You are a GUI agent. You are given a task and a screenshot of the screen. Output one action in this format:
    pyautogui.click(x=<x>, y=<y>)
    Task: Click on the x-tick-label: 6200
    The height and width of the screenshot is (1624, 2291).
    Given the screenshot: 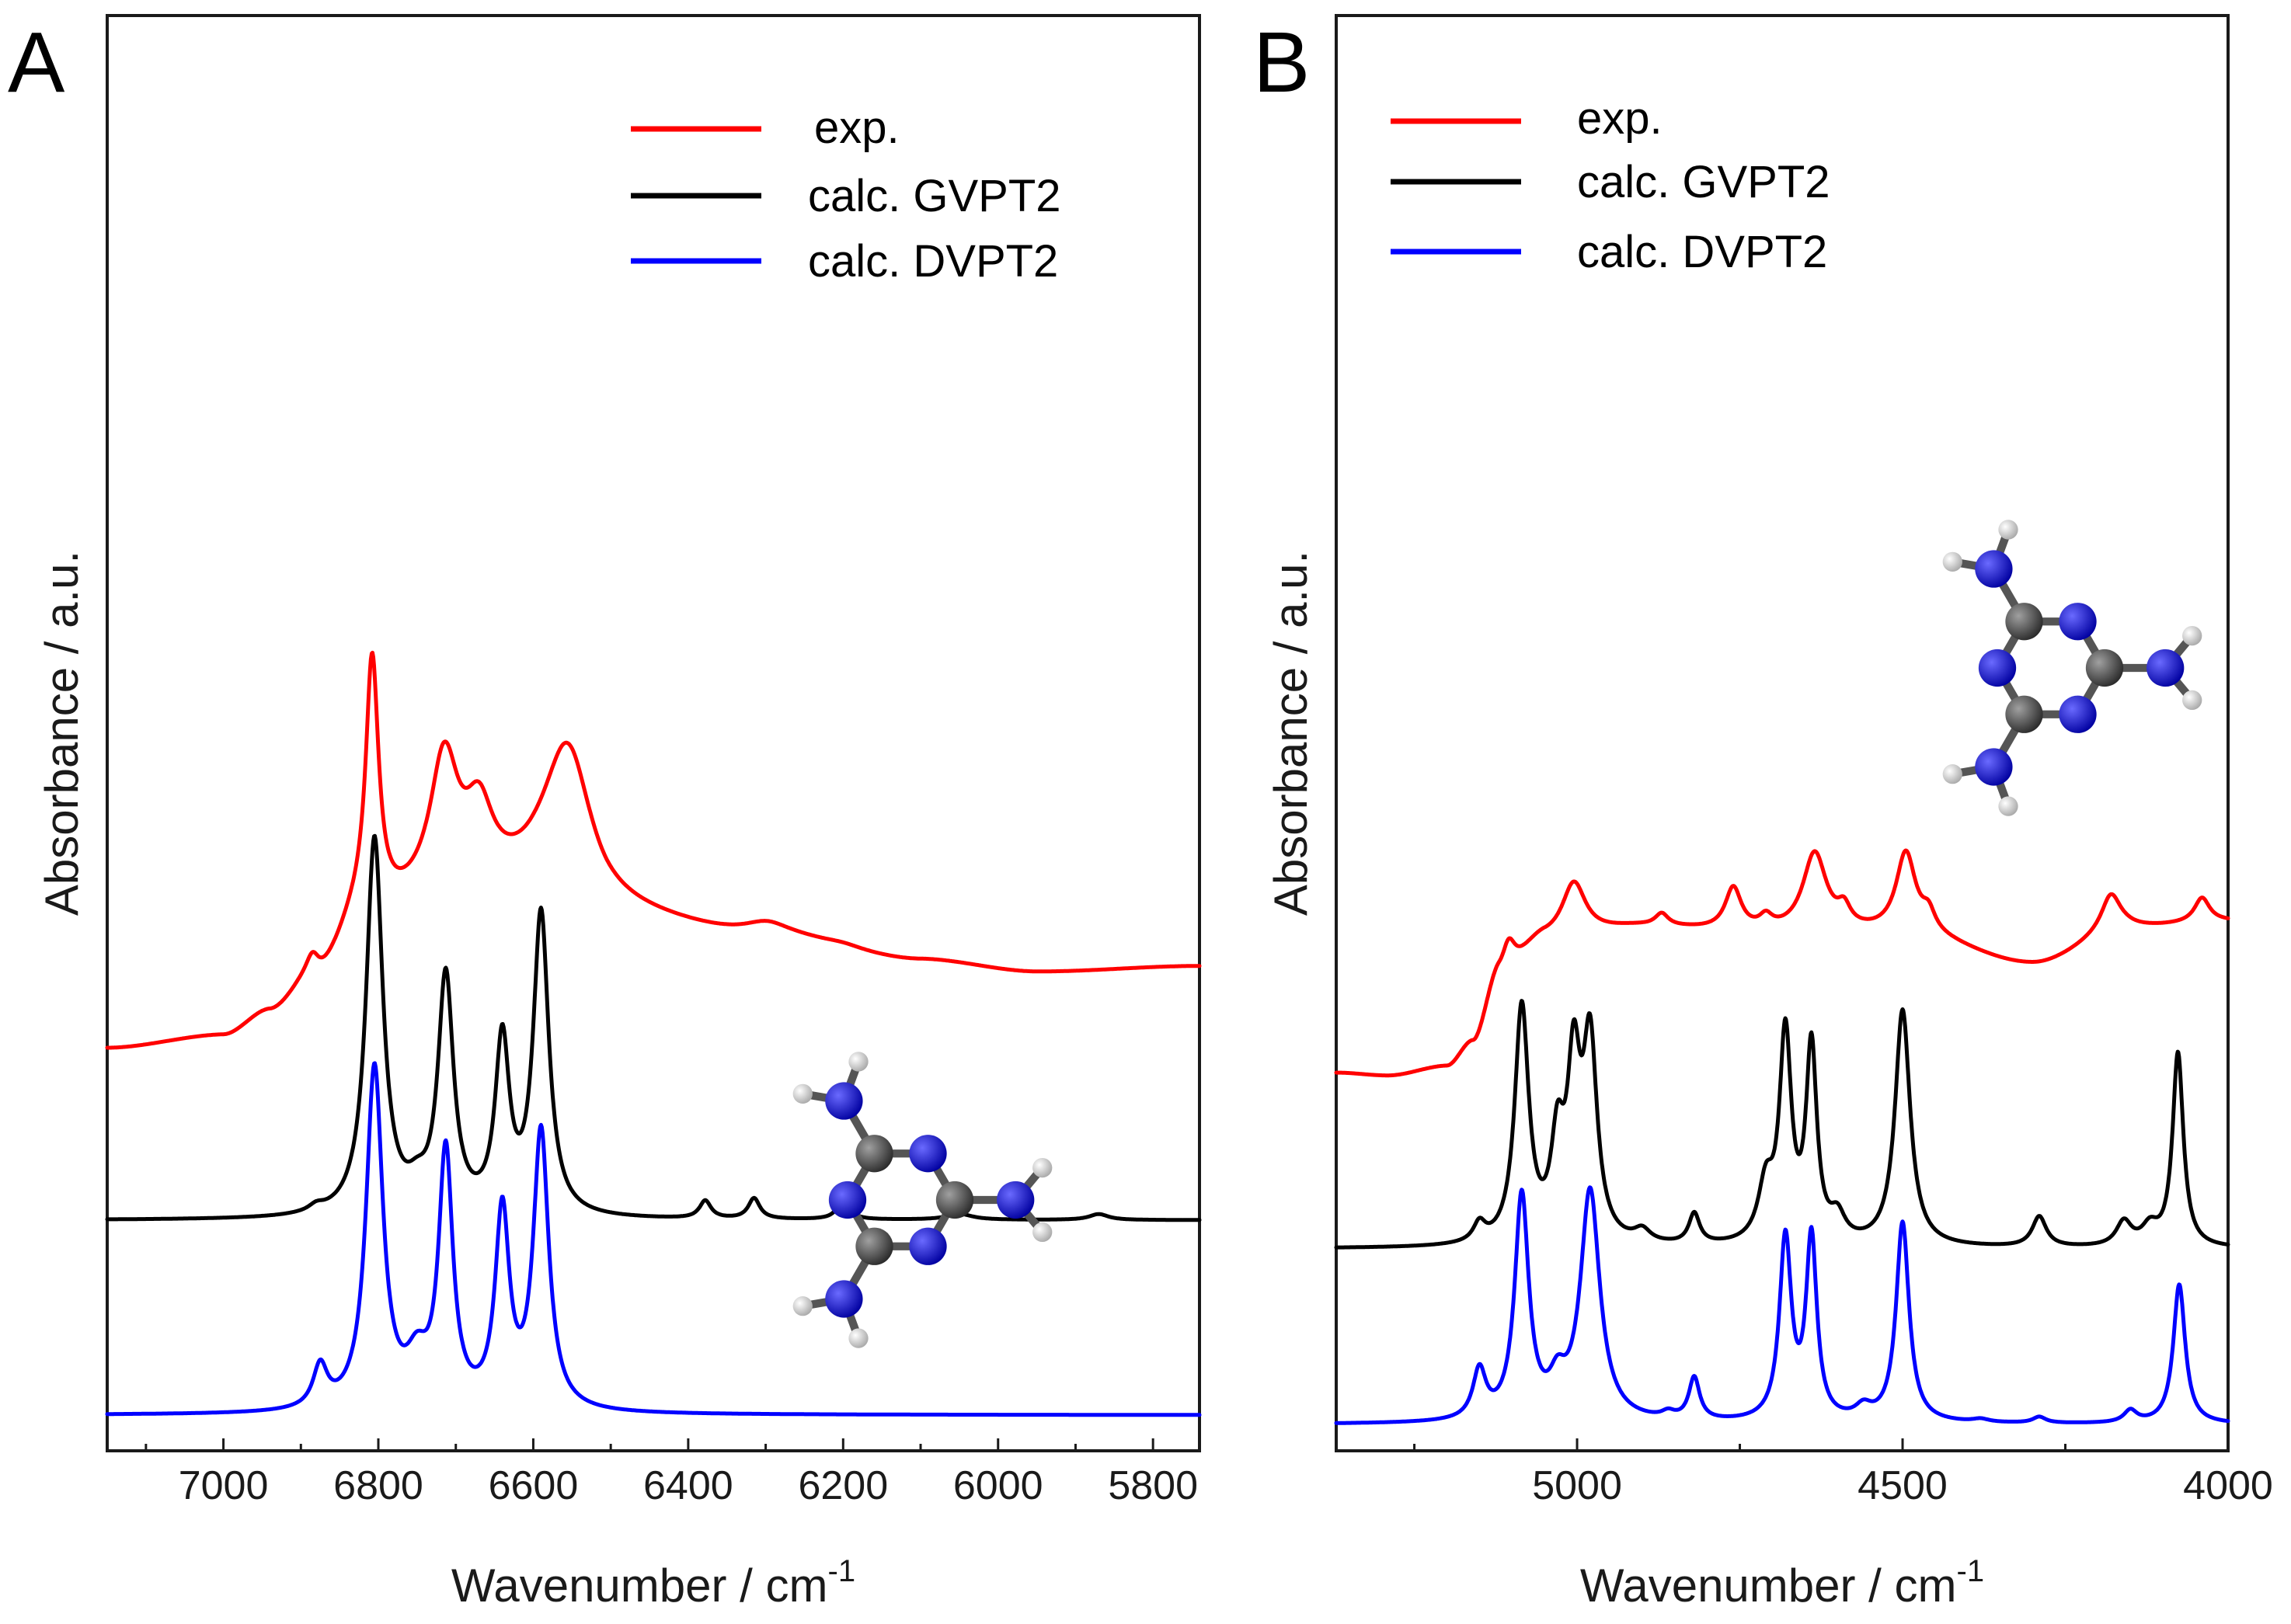 What is the action you would take?
    pyautogui.click(x=843, y=1485)
    